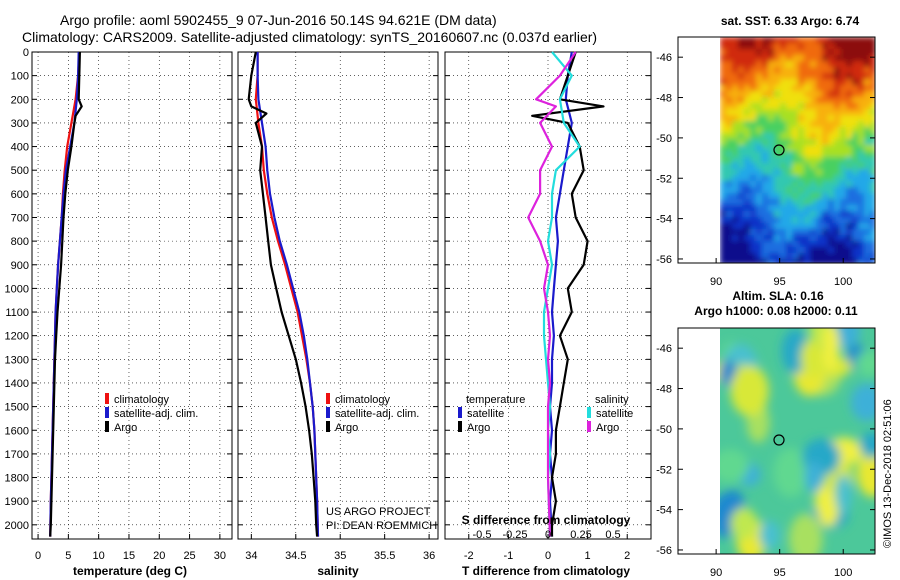 The image size is (900, 580). I want to click on depth-tick-label: 1200, so click(17, 337).